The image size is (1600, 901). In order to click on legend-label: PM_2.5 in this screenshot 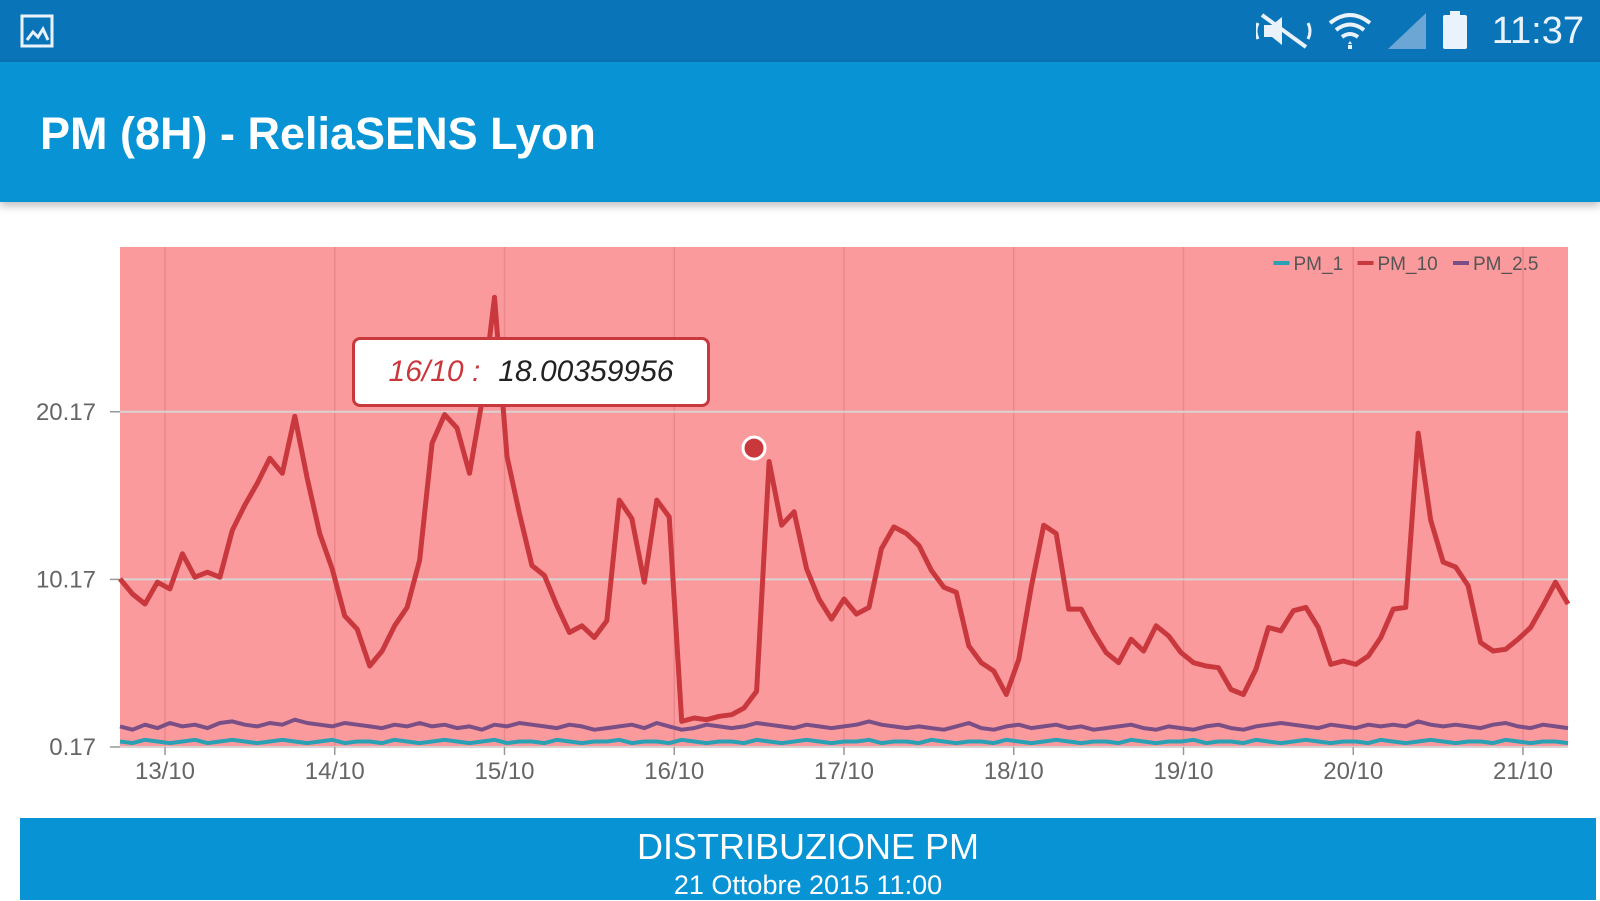, I will do `click(1505, 264)`.